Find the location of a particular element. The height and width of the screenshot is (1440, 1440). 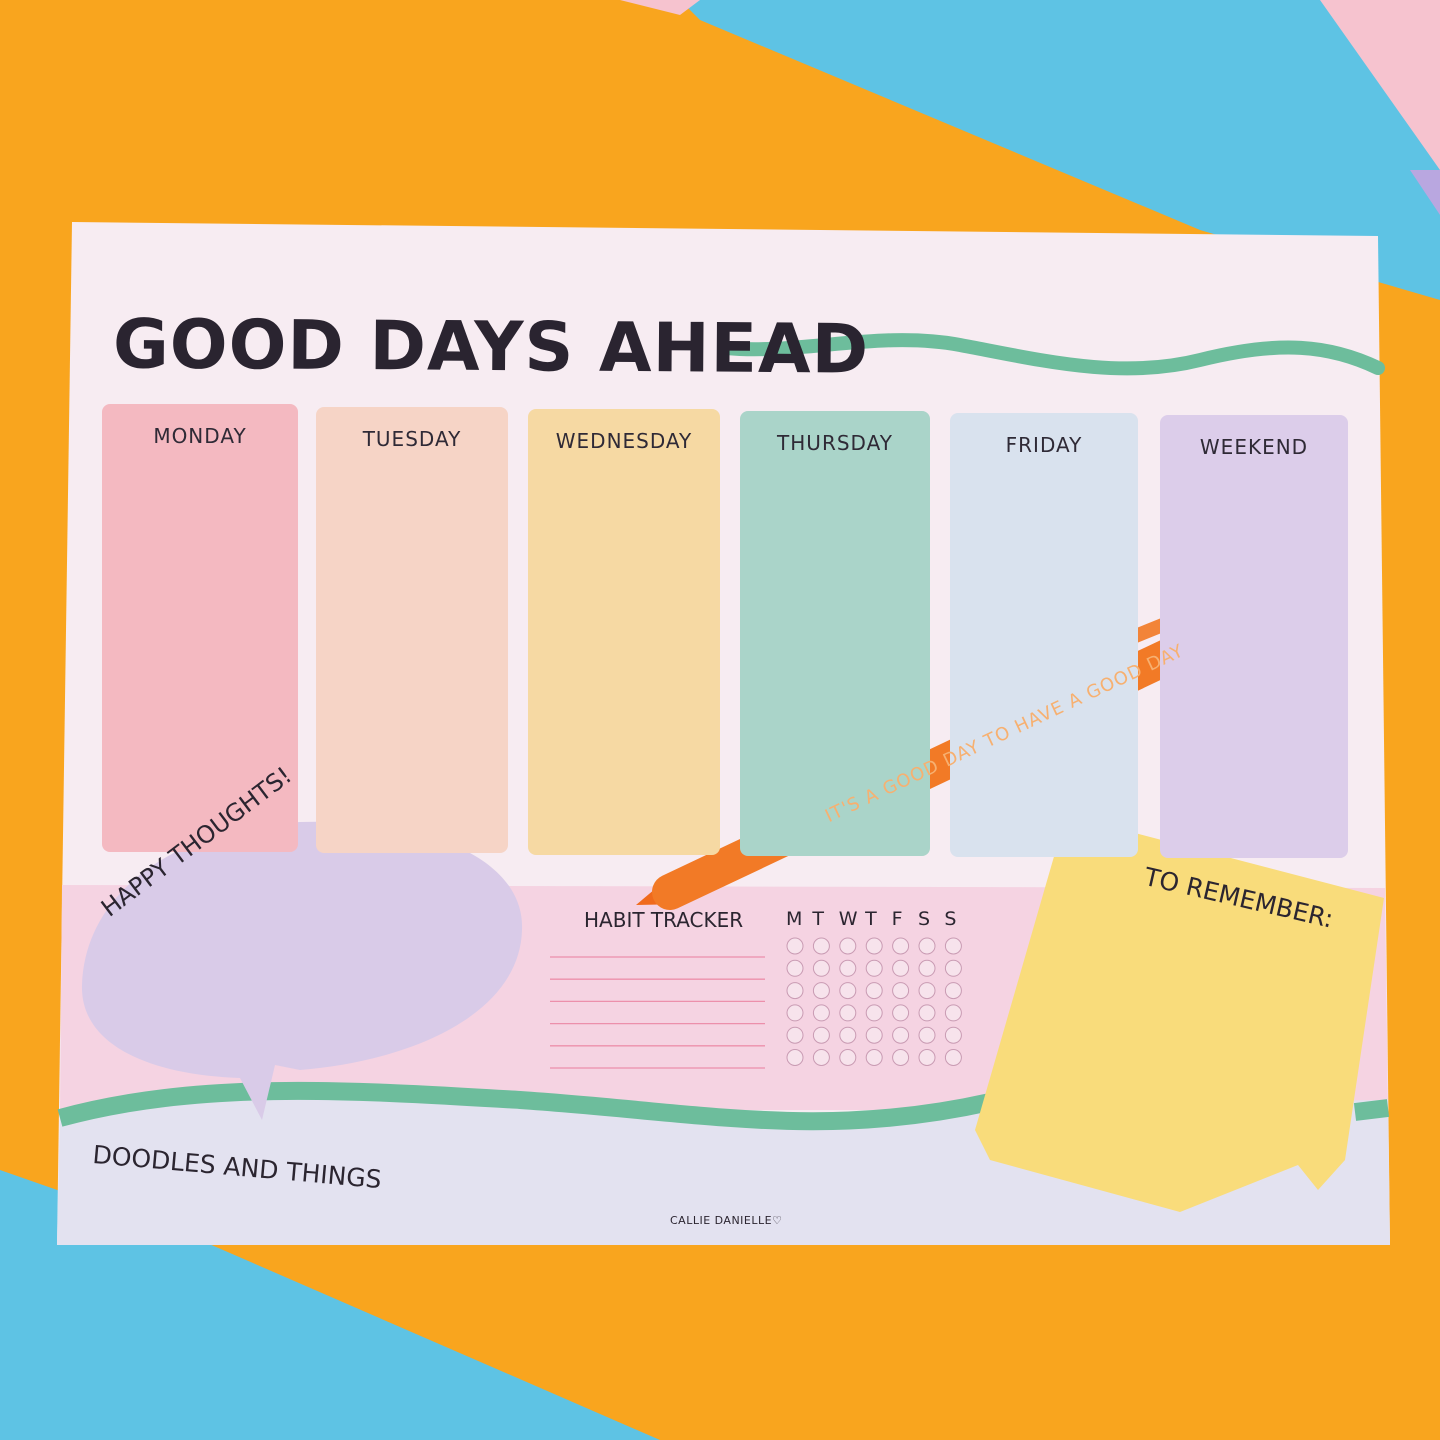

habit-lines is located at coordinates (657, 1012).